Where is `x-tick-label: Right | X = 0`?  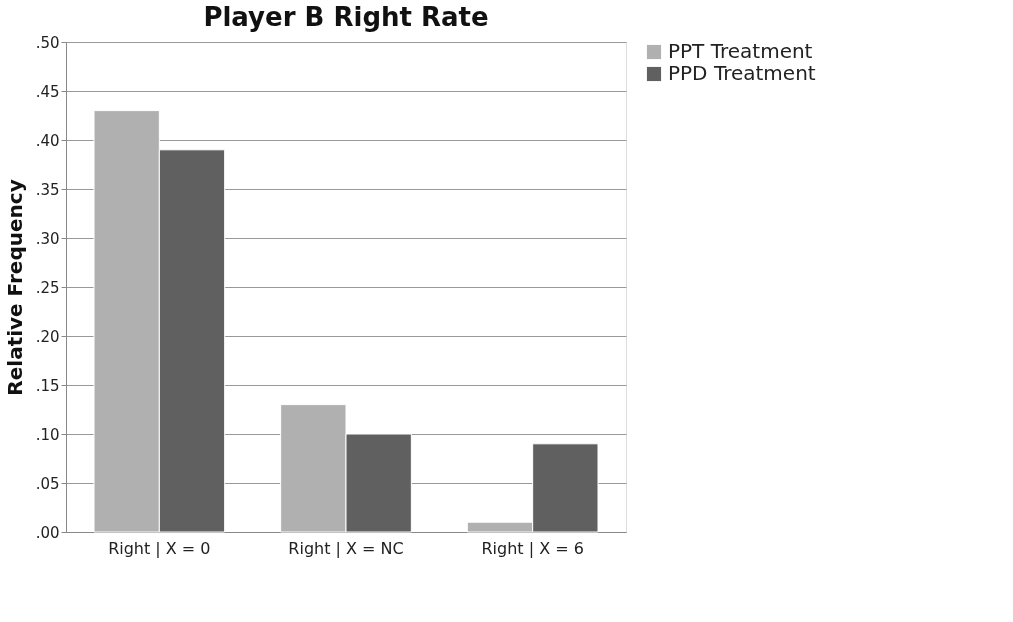 x-tick-label: Right | X = 0 is located at coordinates (159, 548).